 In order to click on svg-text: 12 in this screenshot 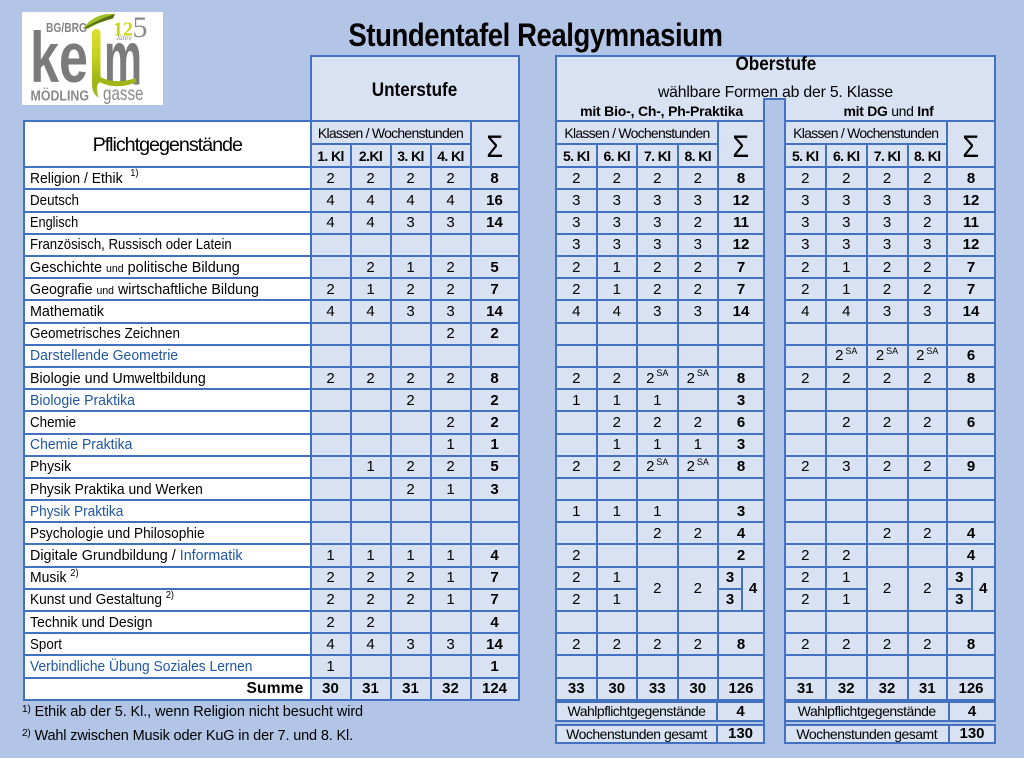, I will do `click(123, 30)`.